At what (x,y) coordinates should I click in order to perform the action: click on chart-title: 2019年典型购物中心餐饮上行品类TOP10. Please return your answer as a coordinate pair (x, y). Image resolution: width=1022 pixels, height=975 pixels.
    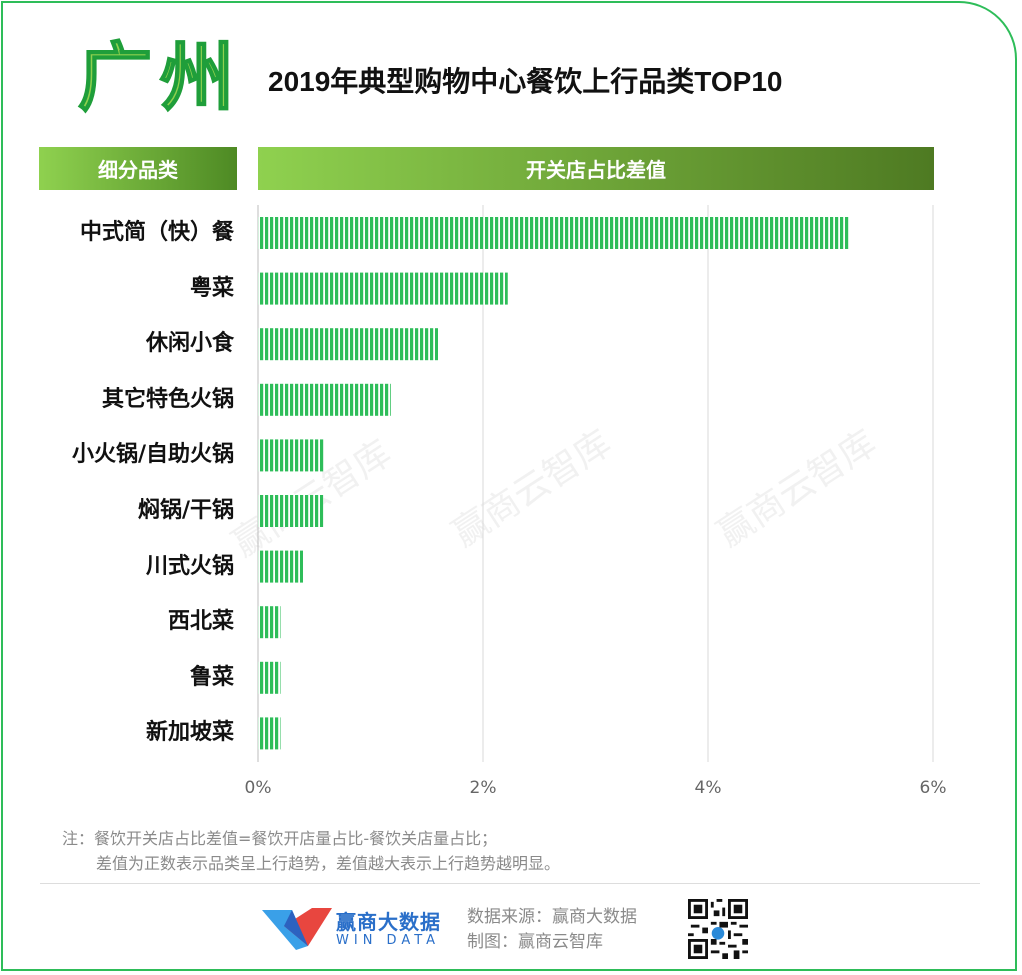
    Looking at the image, I should click on (525, 81).